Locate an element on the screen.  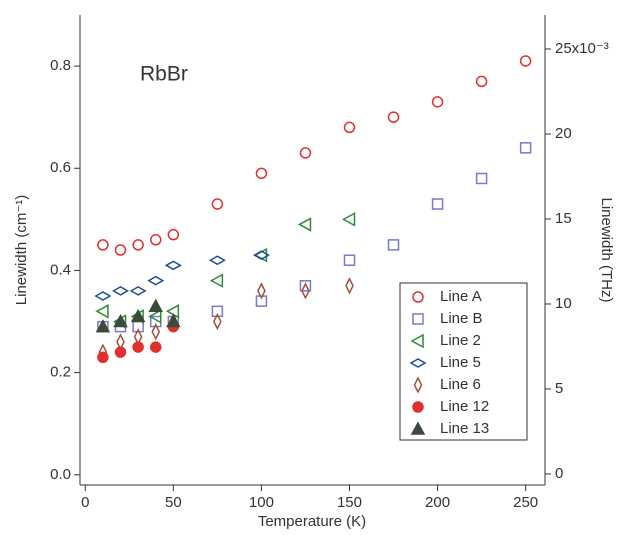
y2-tick-label: 20 is located at coordinates (563, 133).